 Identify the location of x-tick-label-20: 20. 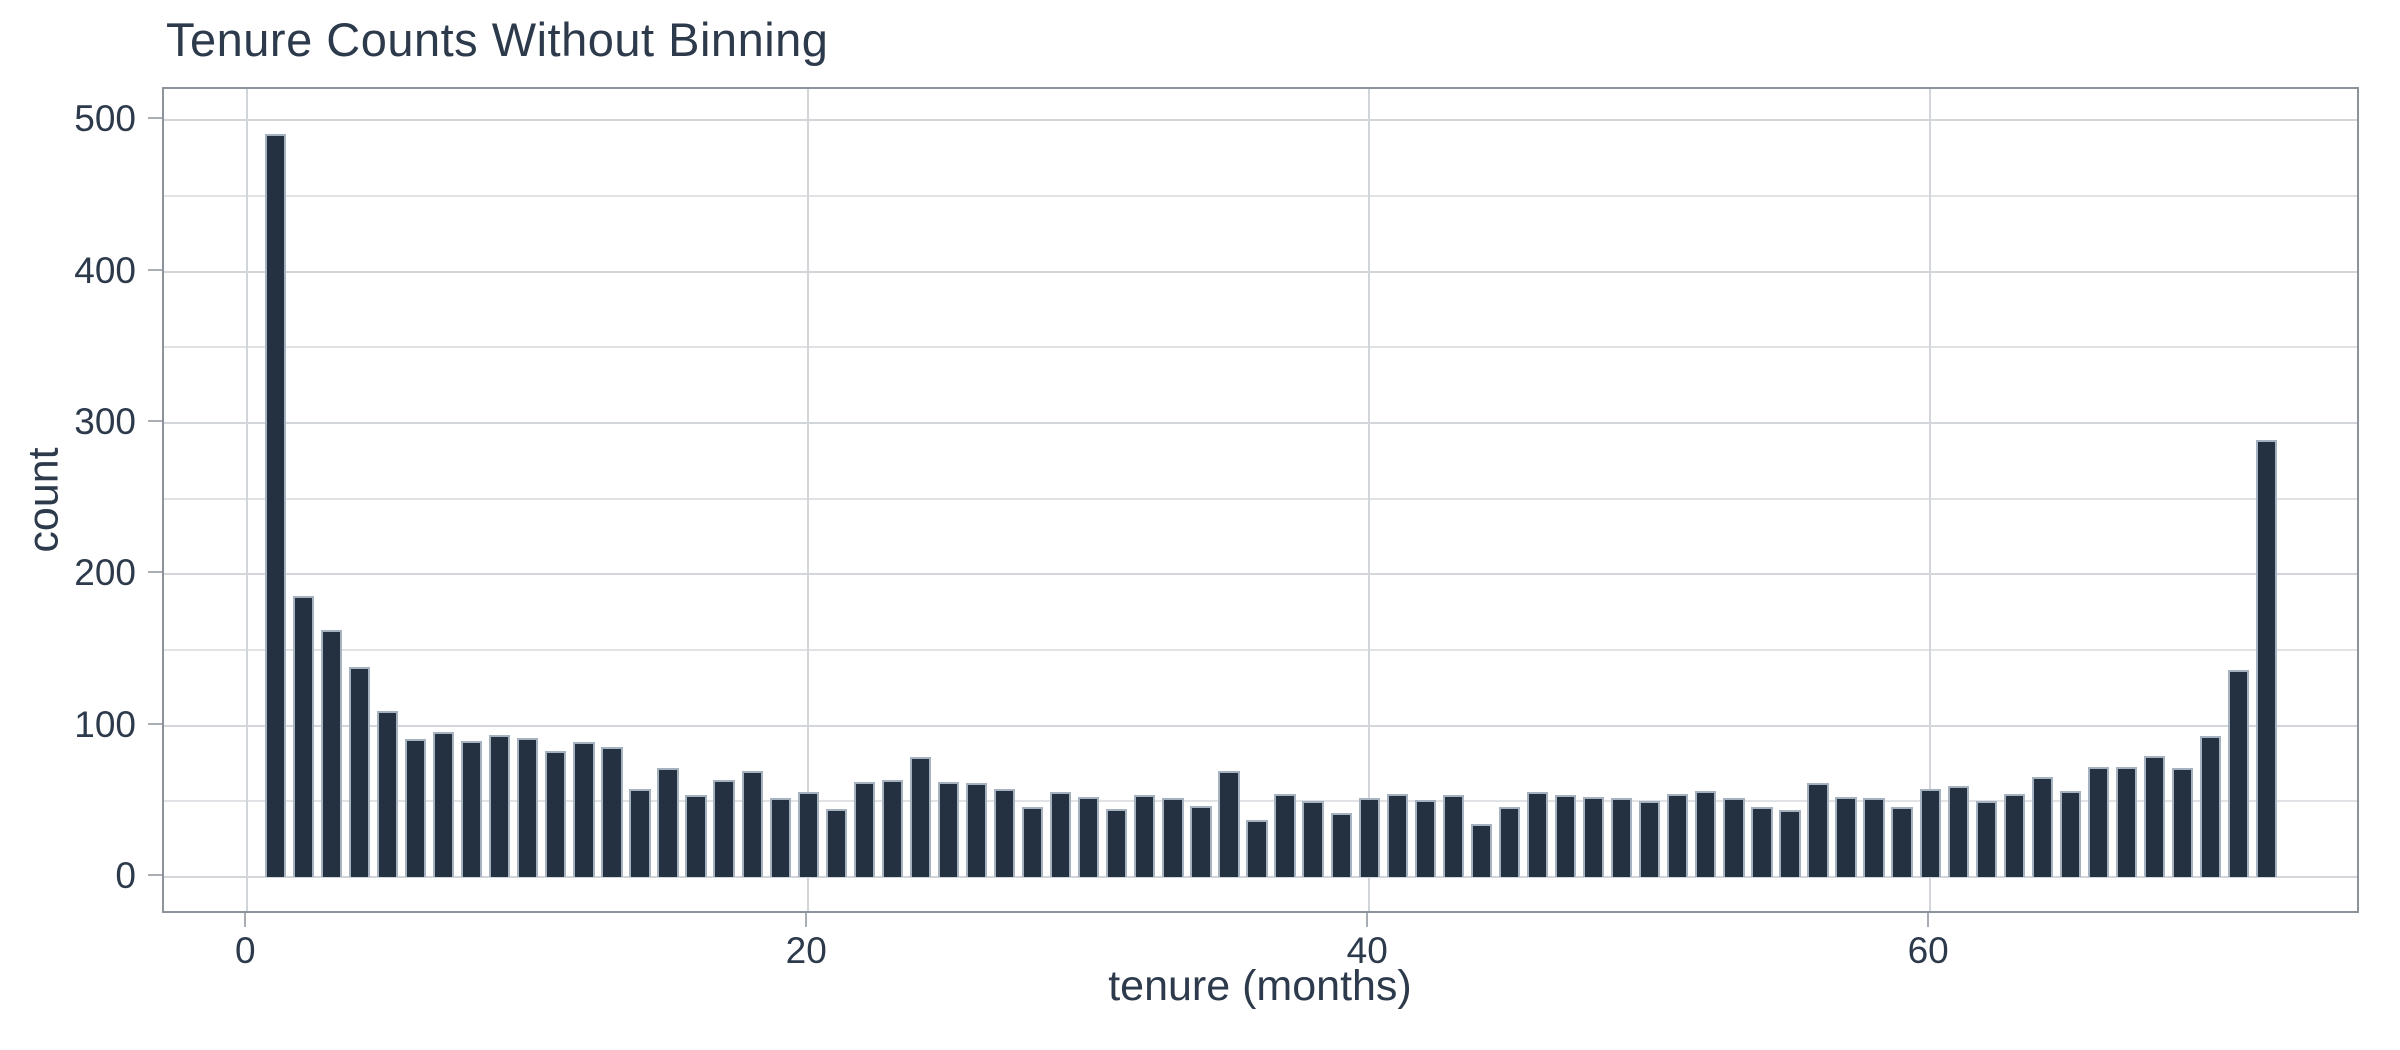
(806, 950).